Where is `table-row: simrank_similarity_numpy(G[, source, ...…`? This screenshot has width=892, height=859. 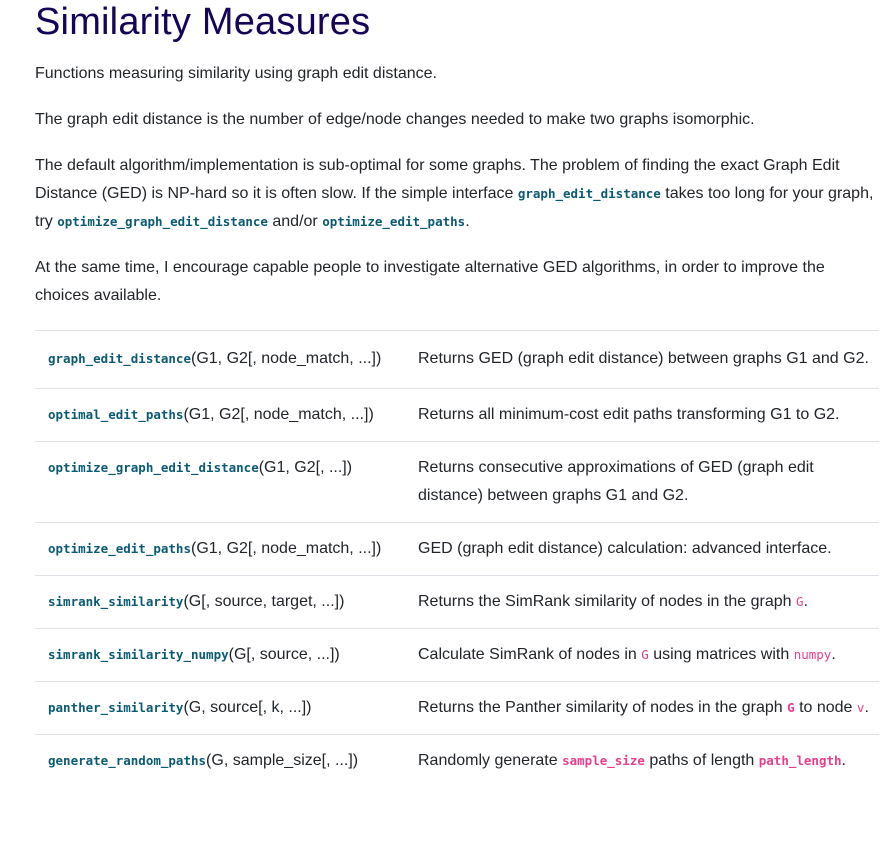 table-row: simrank_similarity_numpy(G[, source, ...… is located at coordinates (457, 655).